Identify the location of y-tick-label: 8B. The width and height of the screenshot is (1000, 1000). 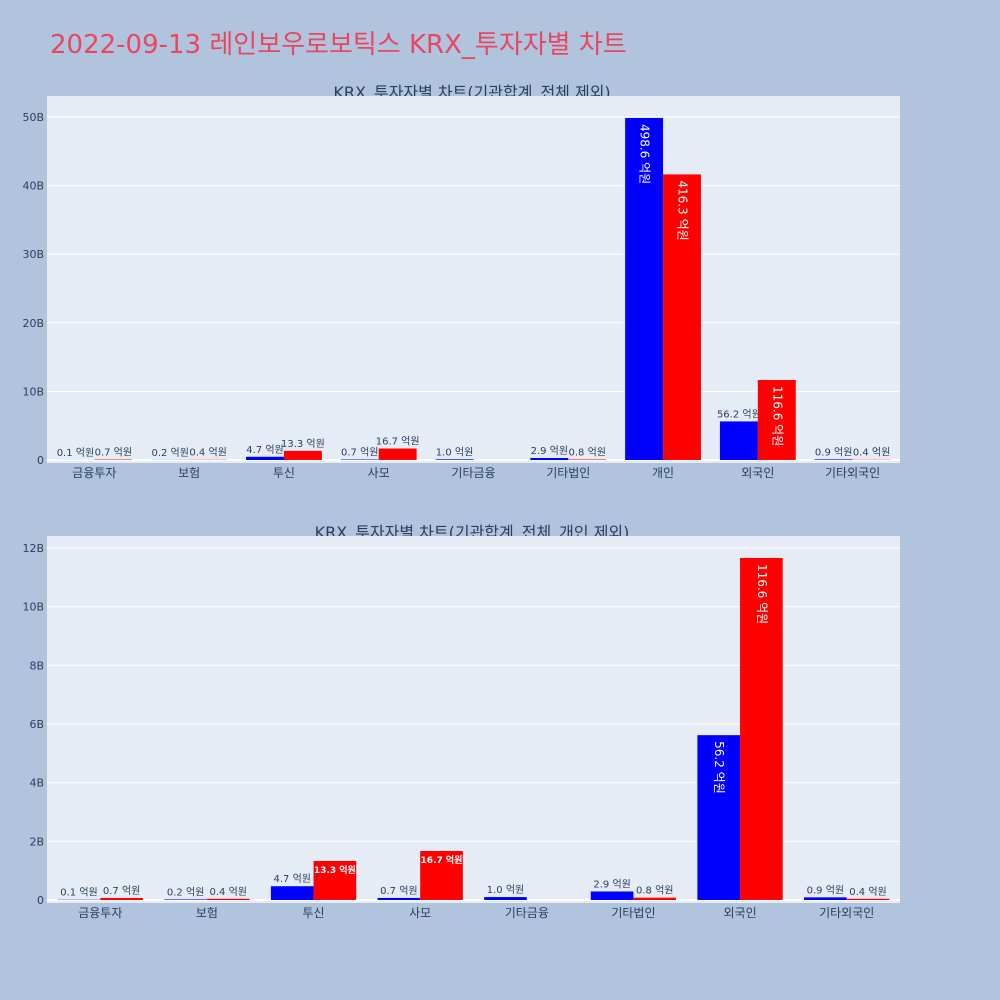
(36, 665).